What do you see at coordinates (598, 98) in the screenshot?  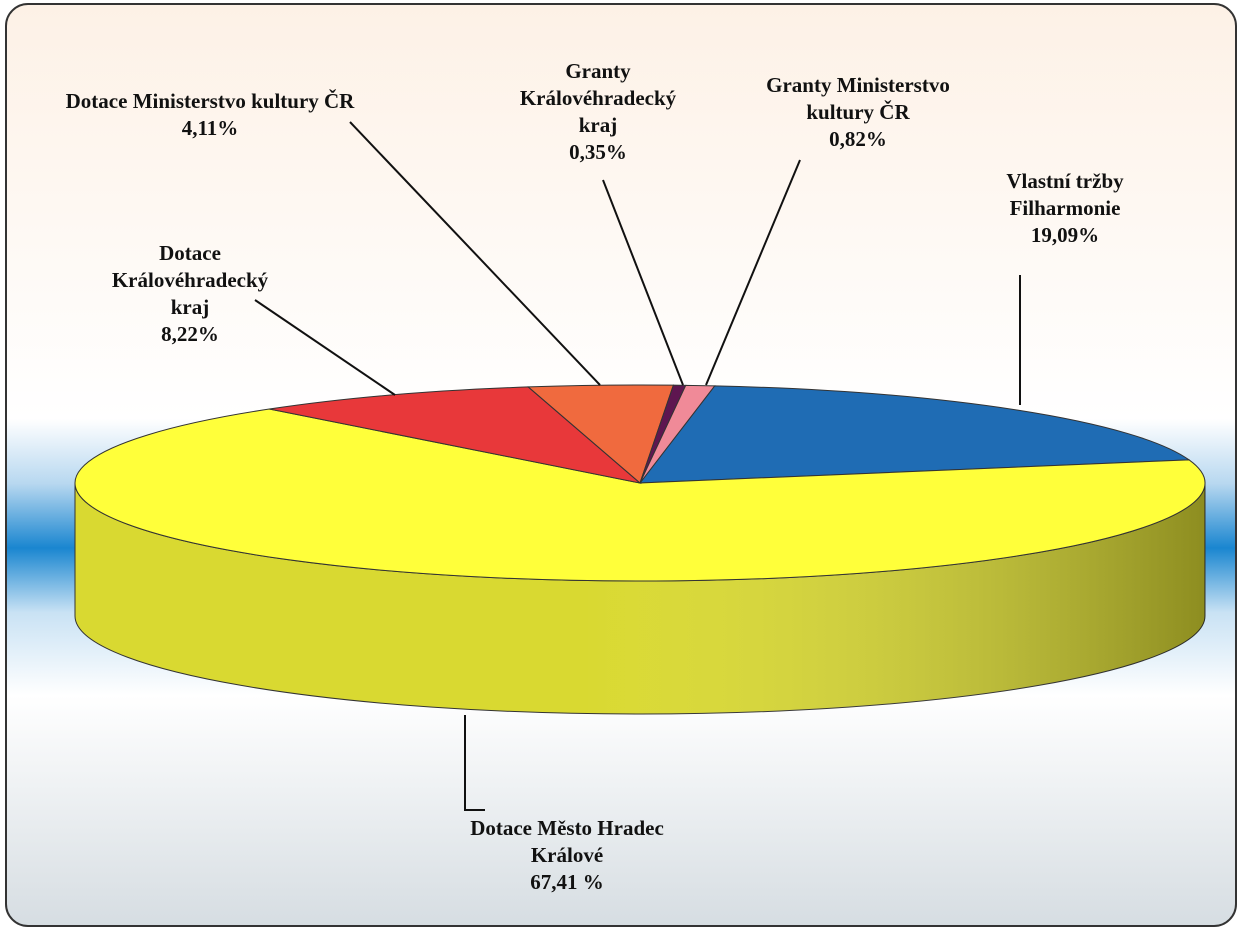 I see `category-label: Granty Královéhradecký kraj` at bounding box center [598, 98].